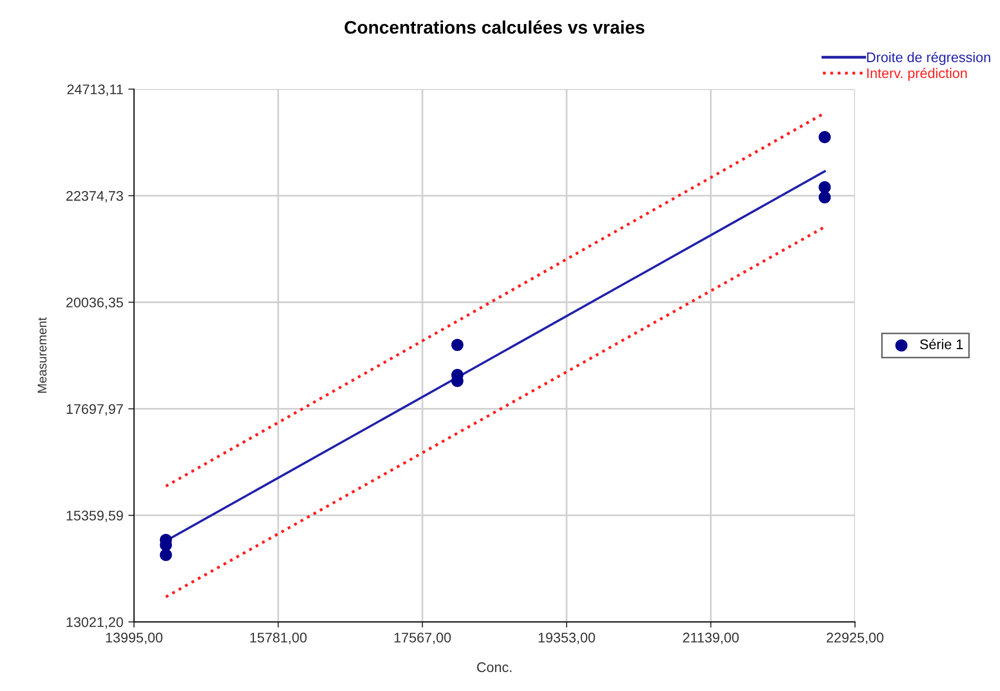 This screenshot has width=1000, height=691. What do you see at coordinates (855, 638) in the screenshot?
I see `x-tick-label: 22925,00` at bounding box center [855, 638].